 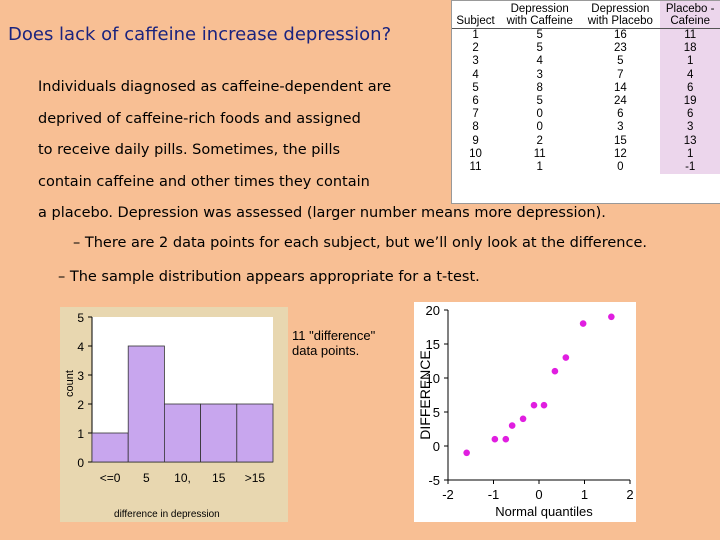 I want to click on x-tick-label: 15, so click(x=219, y=478).